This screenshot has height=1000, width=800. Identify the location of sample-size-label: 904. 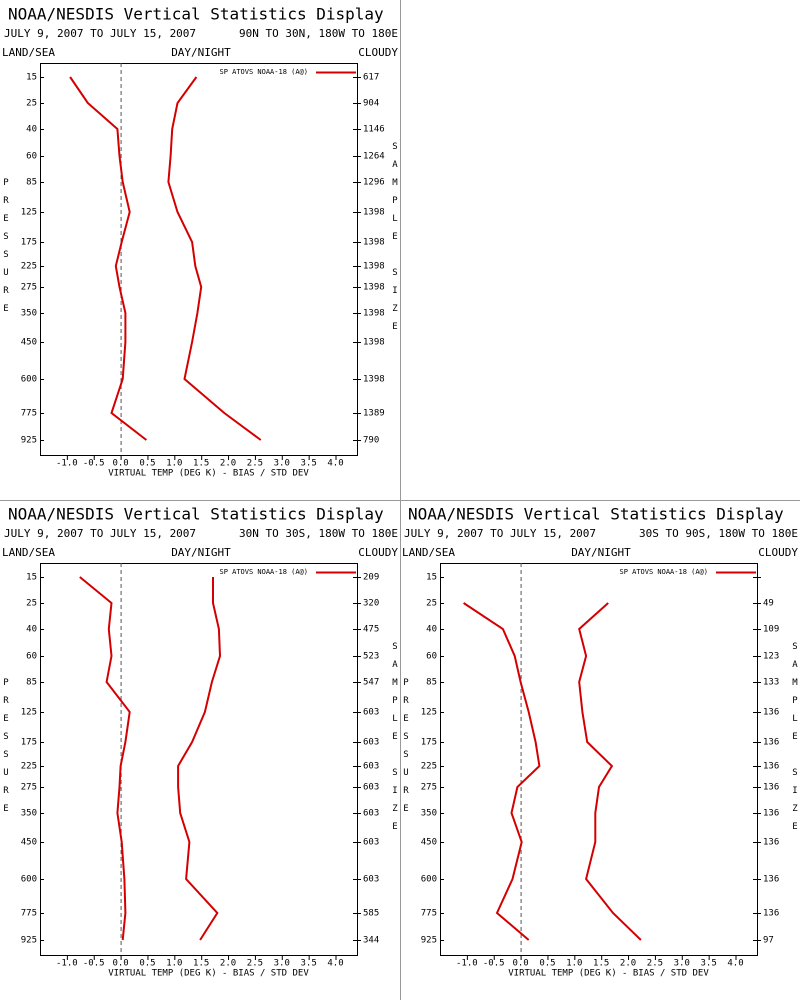
(371, 104).